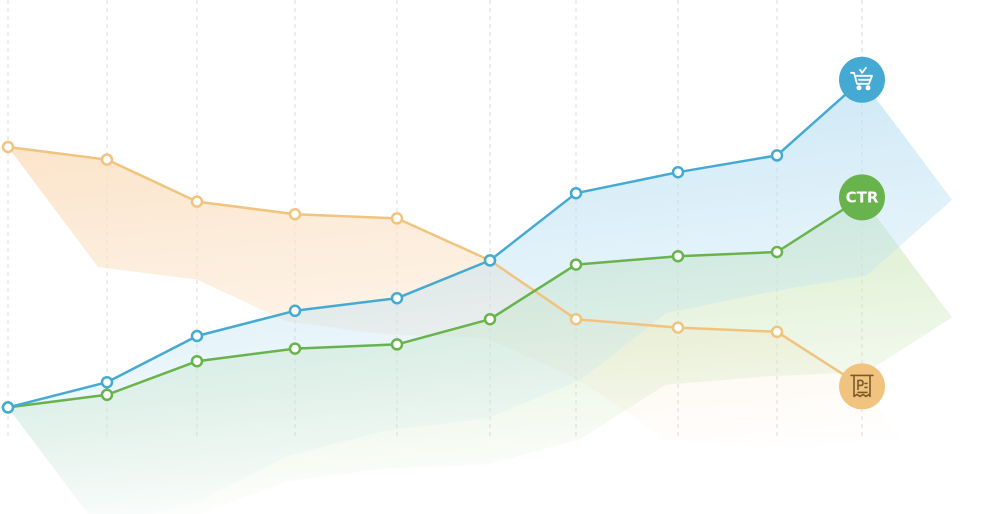 The height and width of the screenshot is (514, 1000). I want to click on cost-badge, so click(862, 386).